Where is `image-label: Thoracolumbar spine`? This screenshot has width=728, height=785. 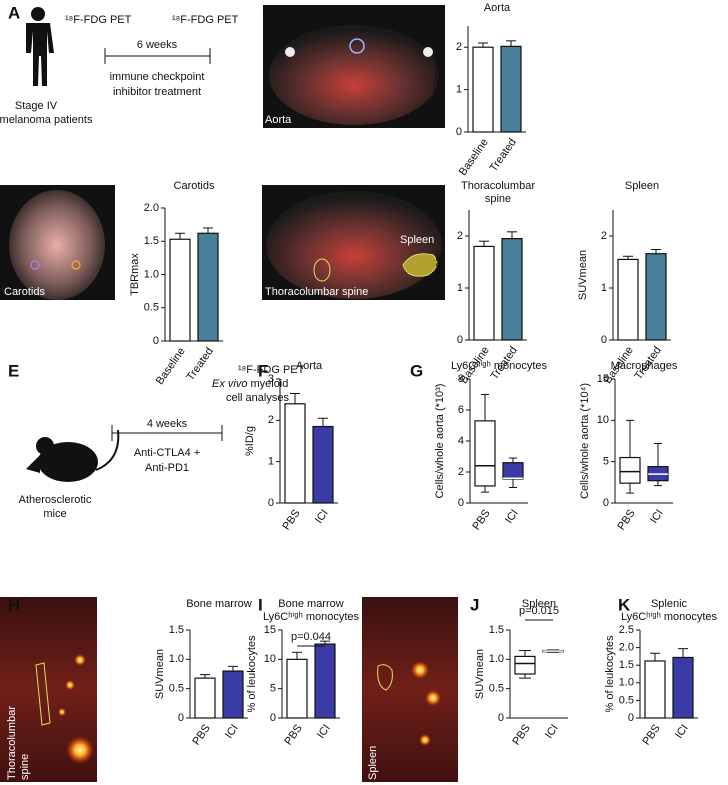
image-label: Thoracolumbar spine is located at coordinates (316, 292).